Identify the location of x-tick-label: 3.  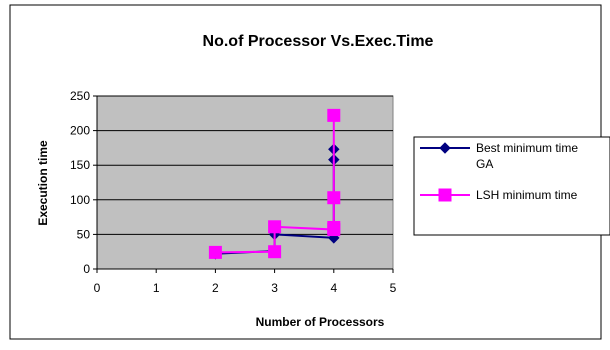
(274, 288).